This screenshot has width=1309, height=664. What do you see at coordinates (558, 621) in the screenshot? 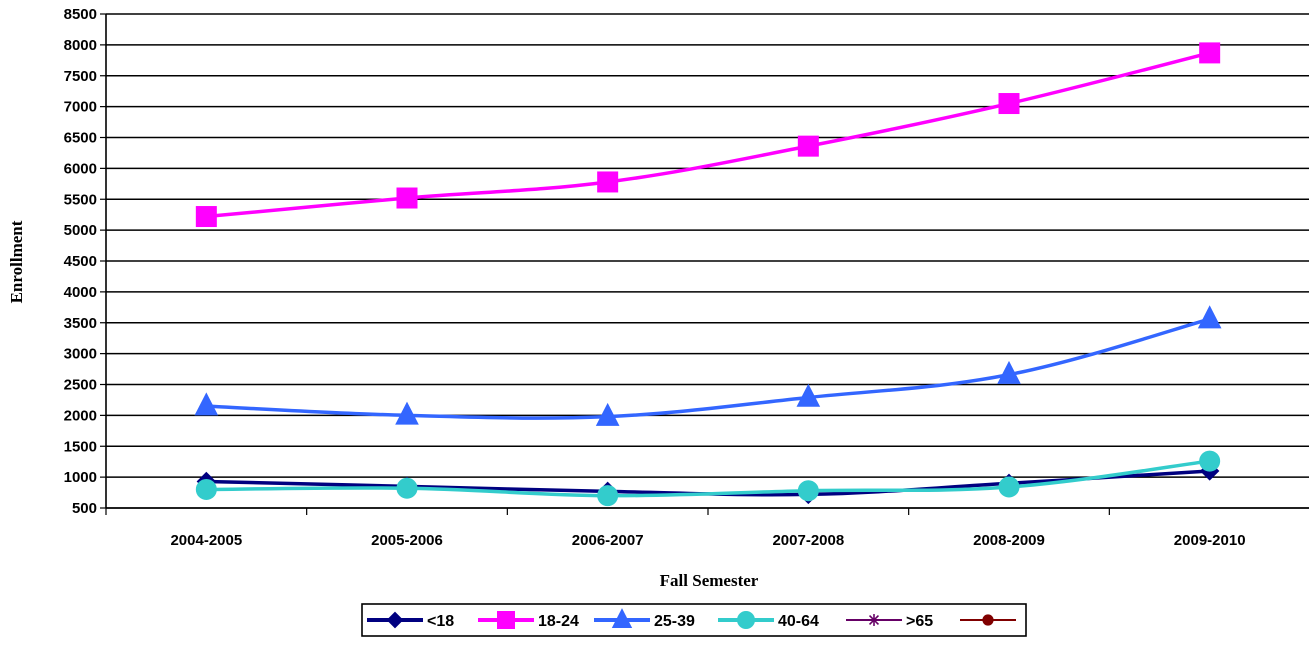
I see `legend-label: 18-24` at bounding box center [558, 621].